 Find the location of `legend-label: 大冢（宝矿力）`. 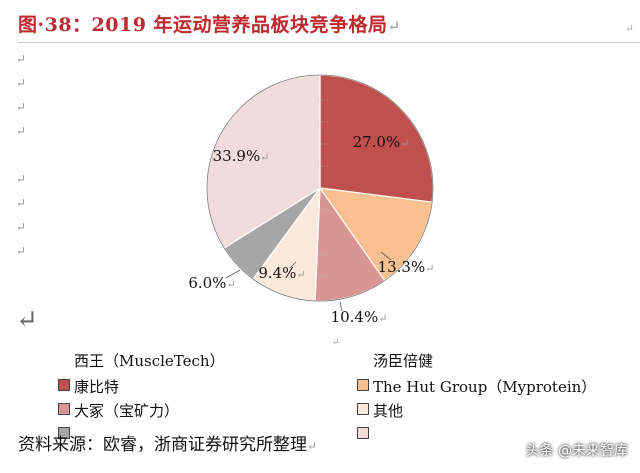

legend-label: 大冢（宝矿力） is located at coordinates (127, 411).